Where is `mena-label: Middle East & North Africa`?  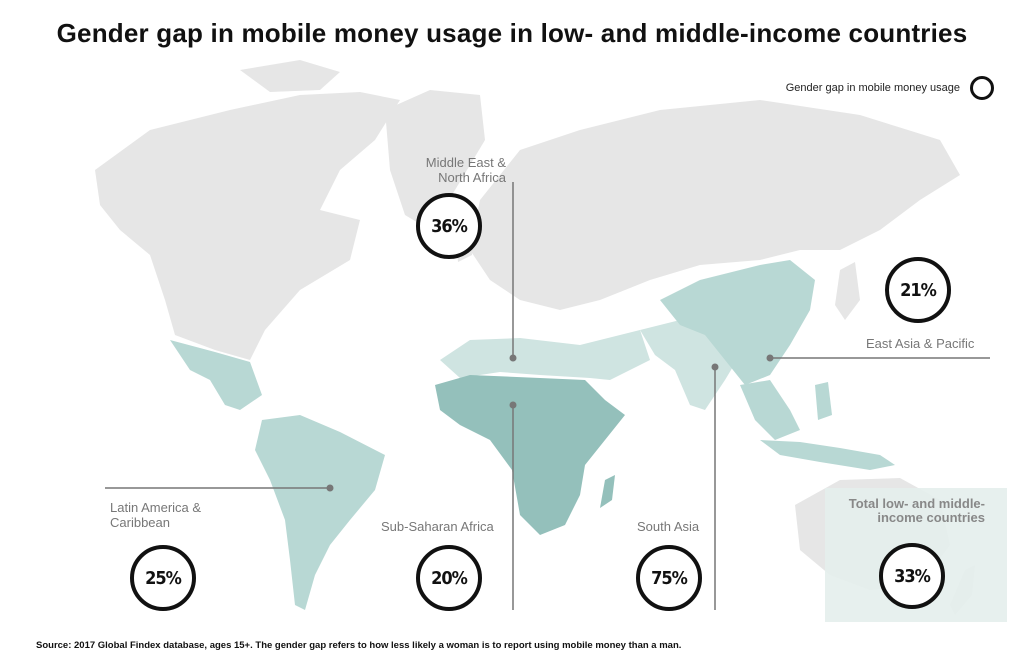
mena-label: Middle East & North Africa is located at coordinates (465, 170).